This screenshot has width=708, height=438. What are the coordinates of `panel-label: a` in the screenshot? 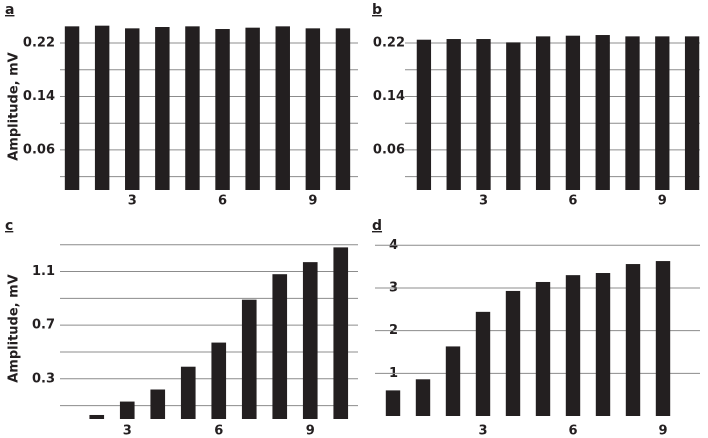 It's located at (9, 10).